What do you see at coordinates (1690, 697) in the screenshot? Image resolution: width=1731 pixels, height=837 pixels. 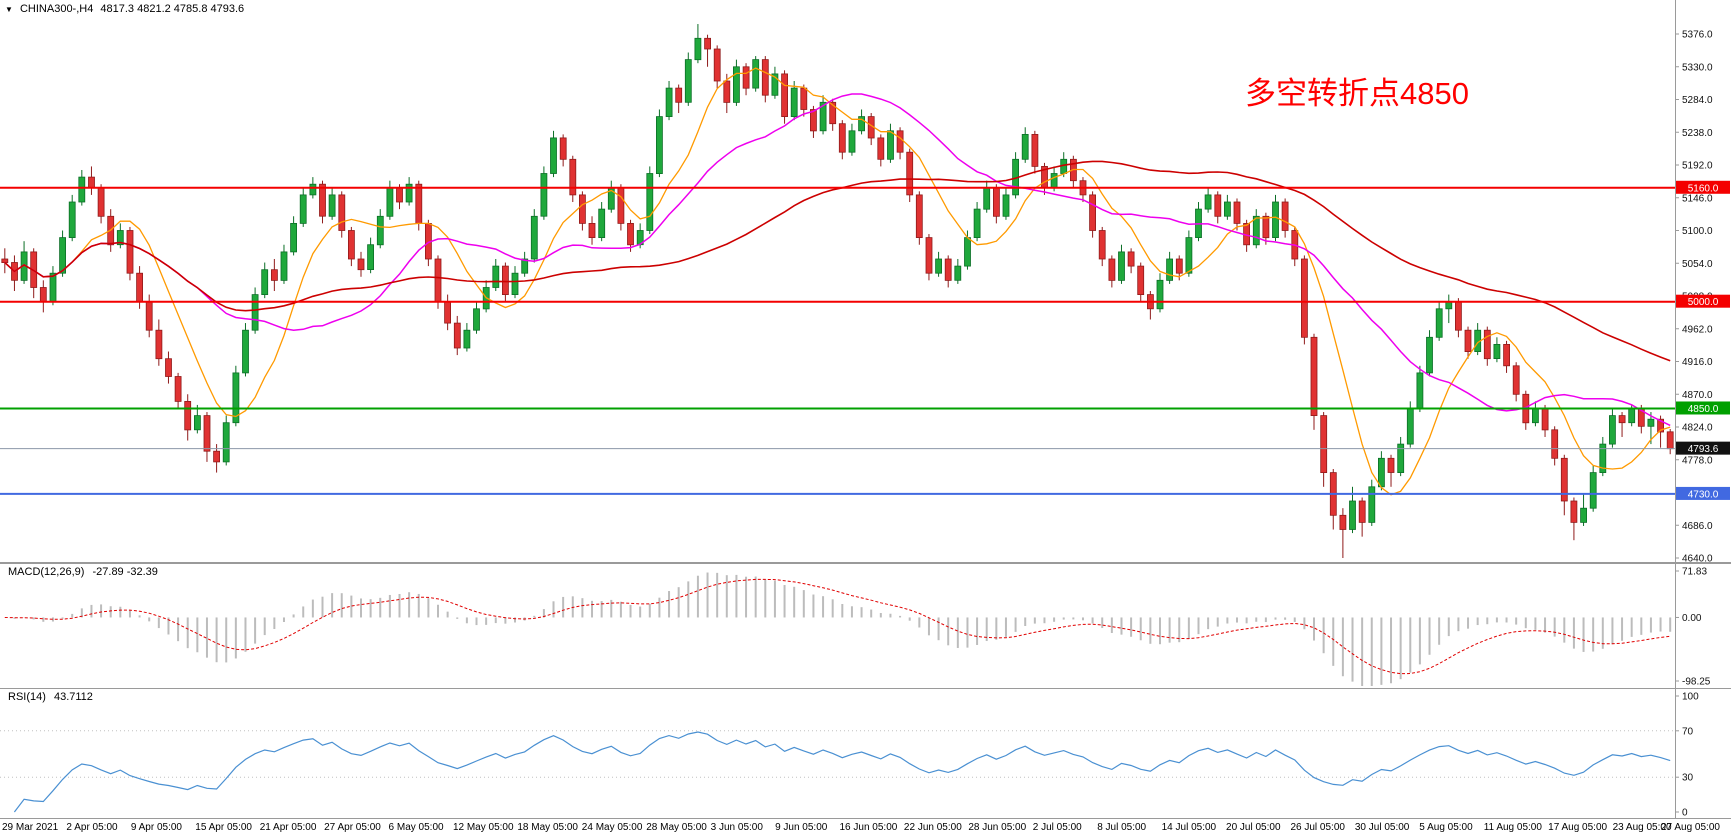 I see `svg-text: 100` at bounding box center [1690, 697].